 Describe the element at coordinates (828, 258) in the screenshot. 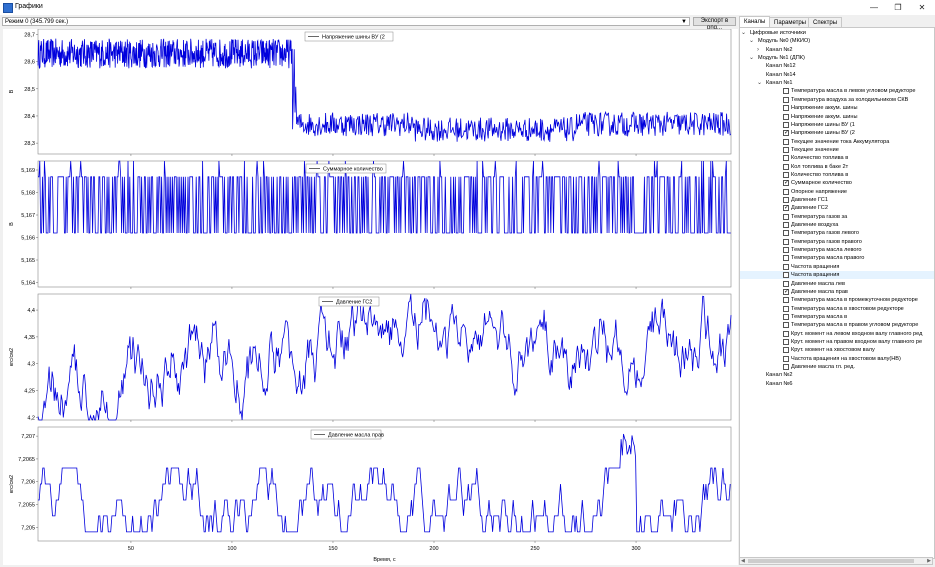

I see `tree-item-label: Температура масла правого` at that location.